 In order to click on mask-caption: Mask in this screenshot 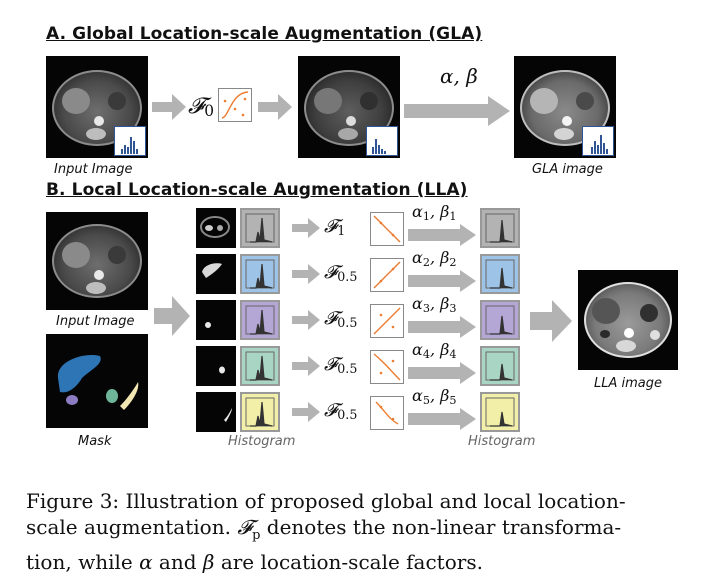, I will do `click(95, 441)`.